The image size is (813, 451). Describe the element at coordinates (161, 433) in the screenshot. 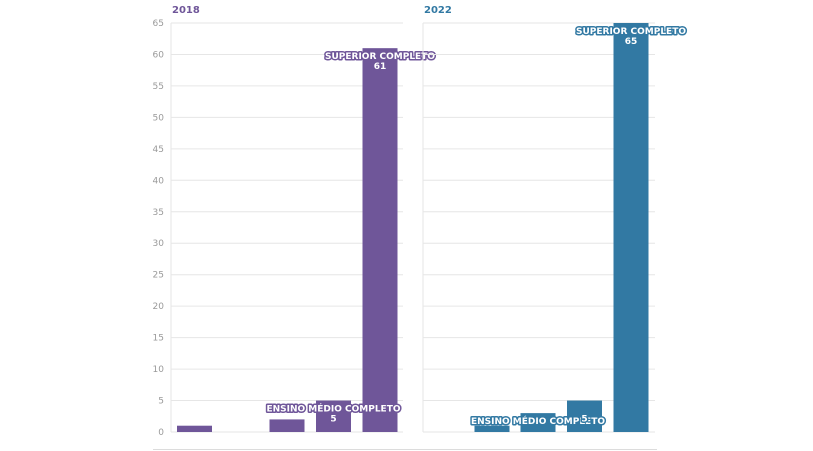

I see `y-tick-label: 0` at that location.